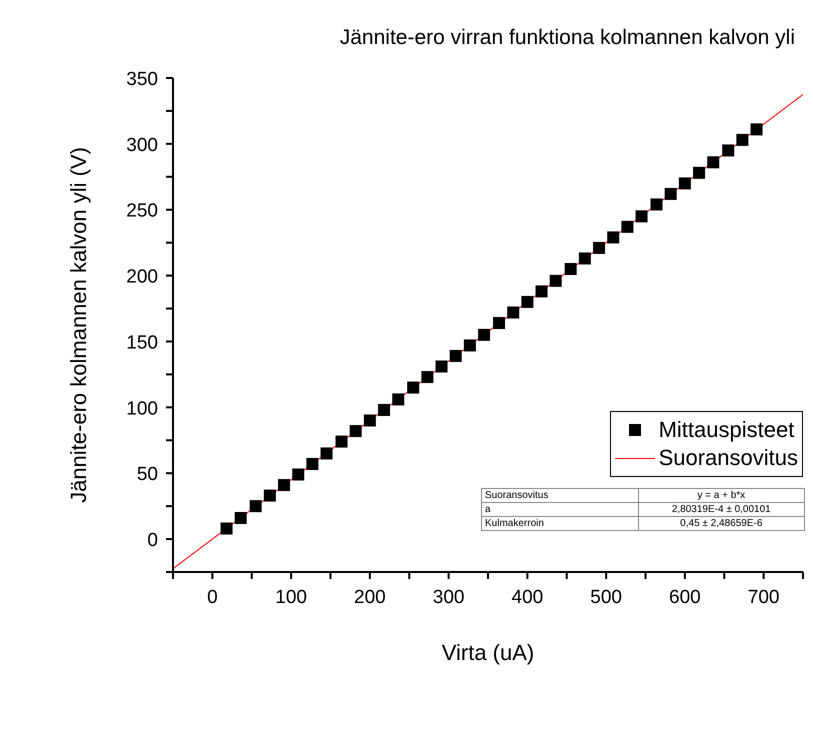 Image resolution: width=813 pixels, height=731 pixels. I want to click on annotation: 2,80319E-4 ± 0,00101, so click(721, 509).